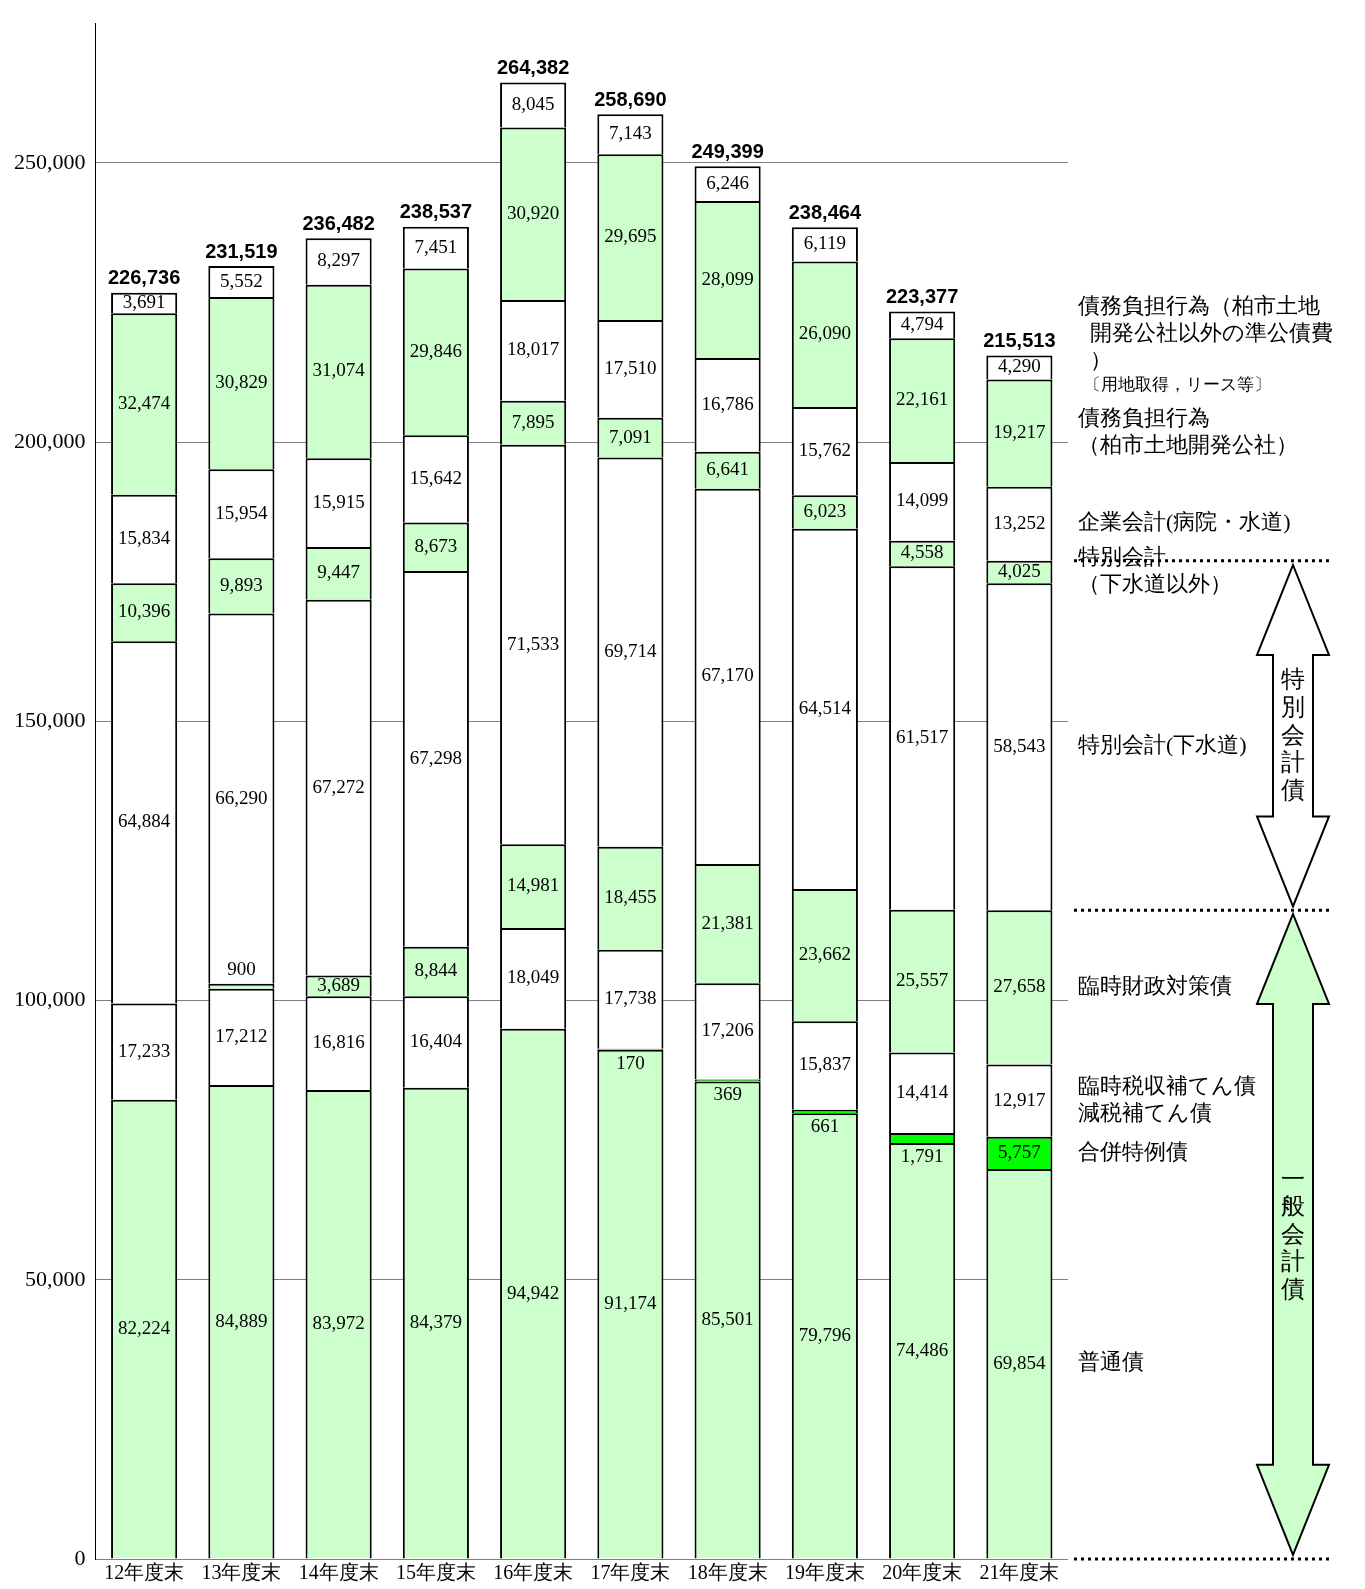 This screenshot has height=1589, width=1365. Describe the element at coordinates (144, 611) in the screenshot. I see `data-label: 10,396` at that location.